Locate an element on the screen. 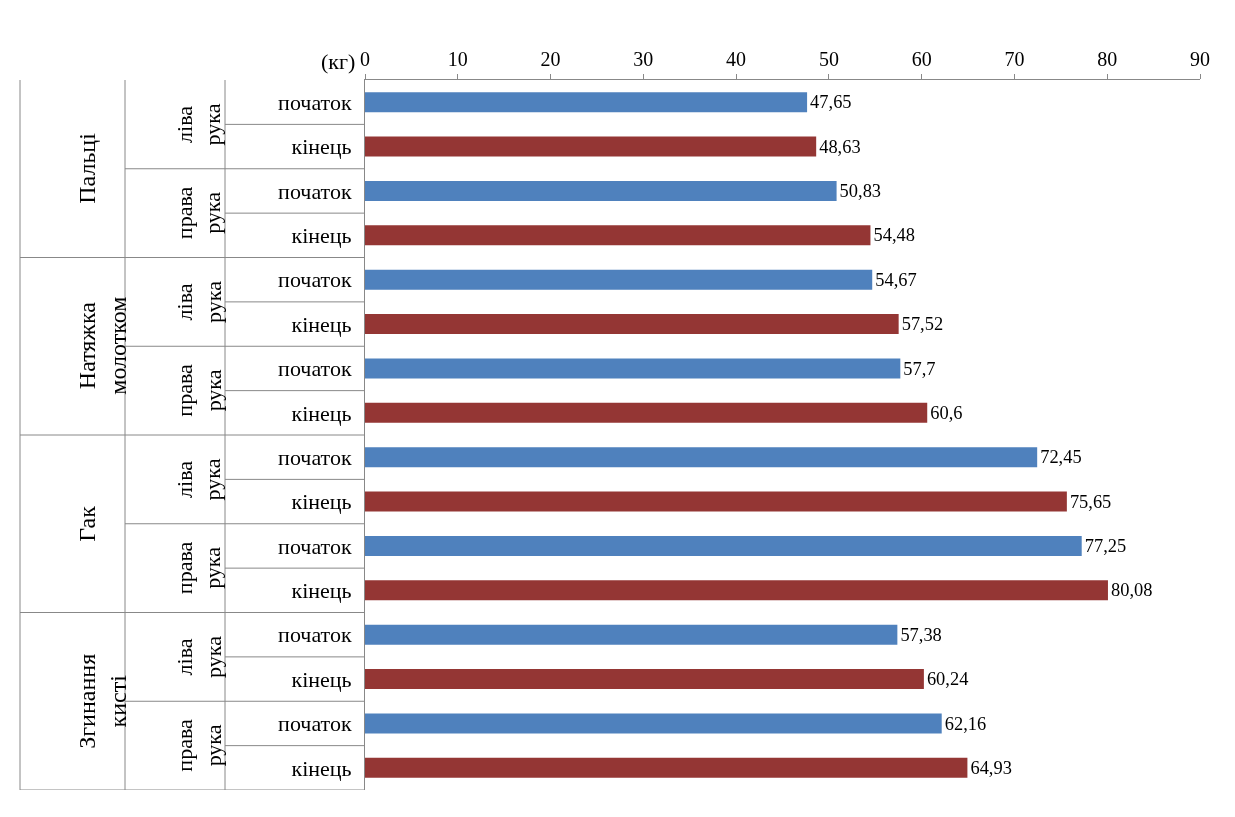 The image size is (1235, 817). x-axis-title: (кг) is located at coordinates (338, 61).